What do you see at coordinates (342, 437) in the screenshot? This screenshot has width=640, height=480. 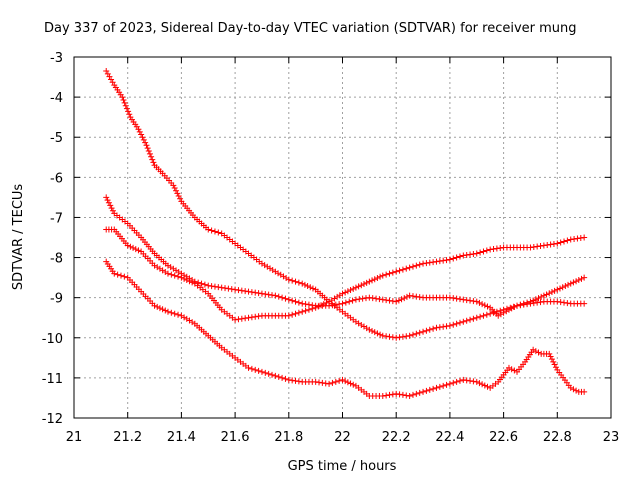 I see `x-tick-label: 22` at bounding box center [342, 437].